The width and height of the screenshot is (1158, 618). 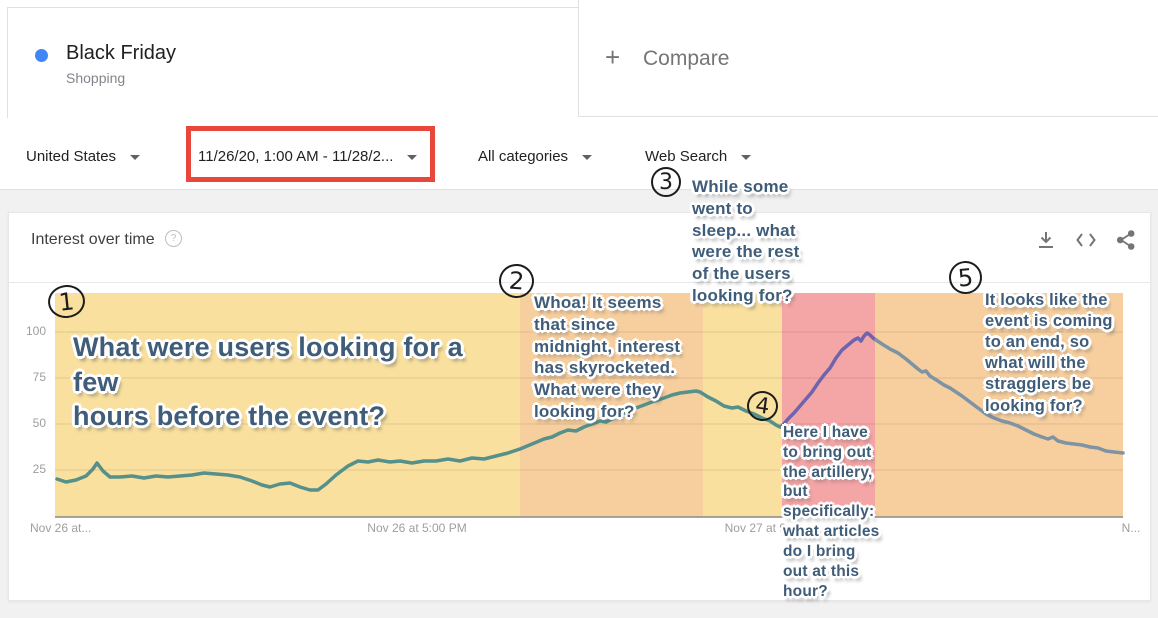 What do you see at coordinates (39, 469) in the screenshot?
I see `y-tick-label: 25` at bounding box center [39, 469].